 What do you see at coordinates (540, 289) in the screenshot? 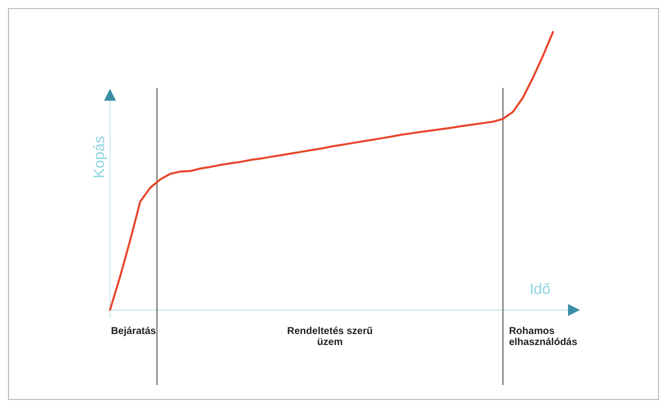
I see `x-axis-title: Idő` at bounding box center [540, 289].